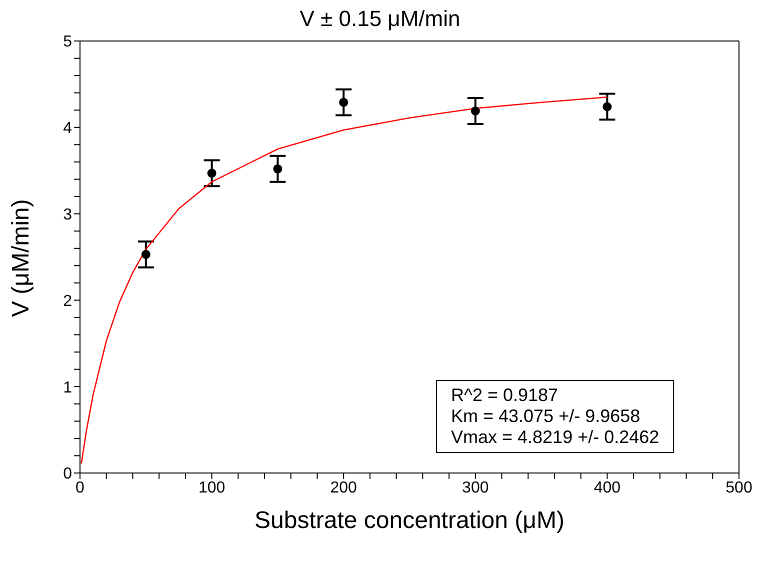  Describe the element at coordinates (212, 487) in the screenshot. I see `x-tick-label: 100` at that location.